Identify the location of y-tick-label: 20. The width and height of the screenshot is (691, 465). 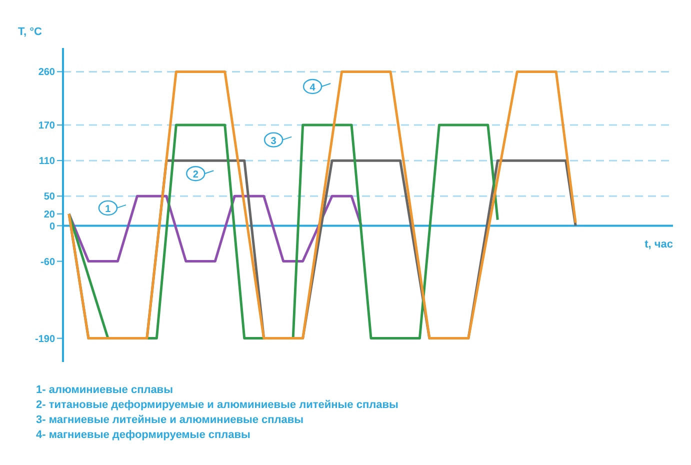
(50, 214).